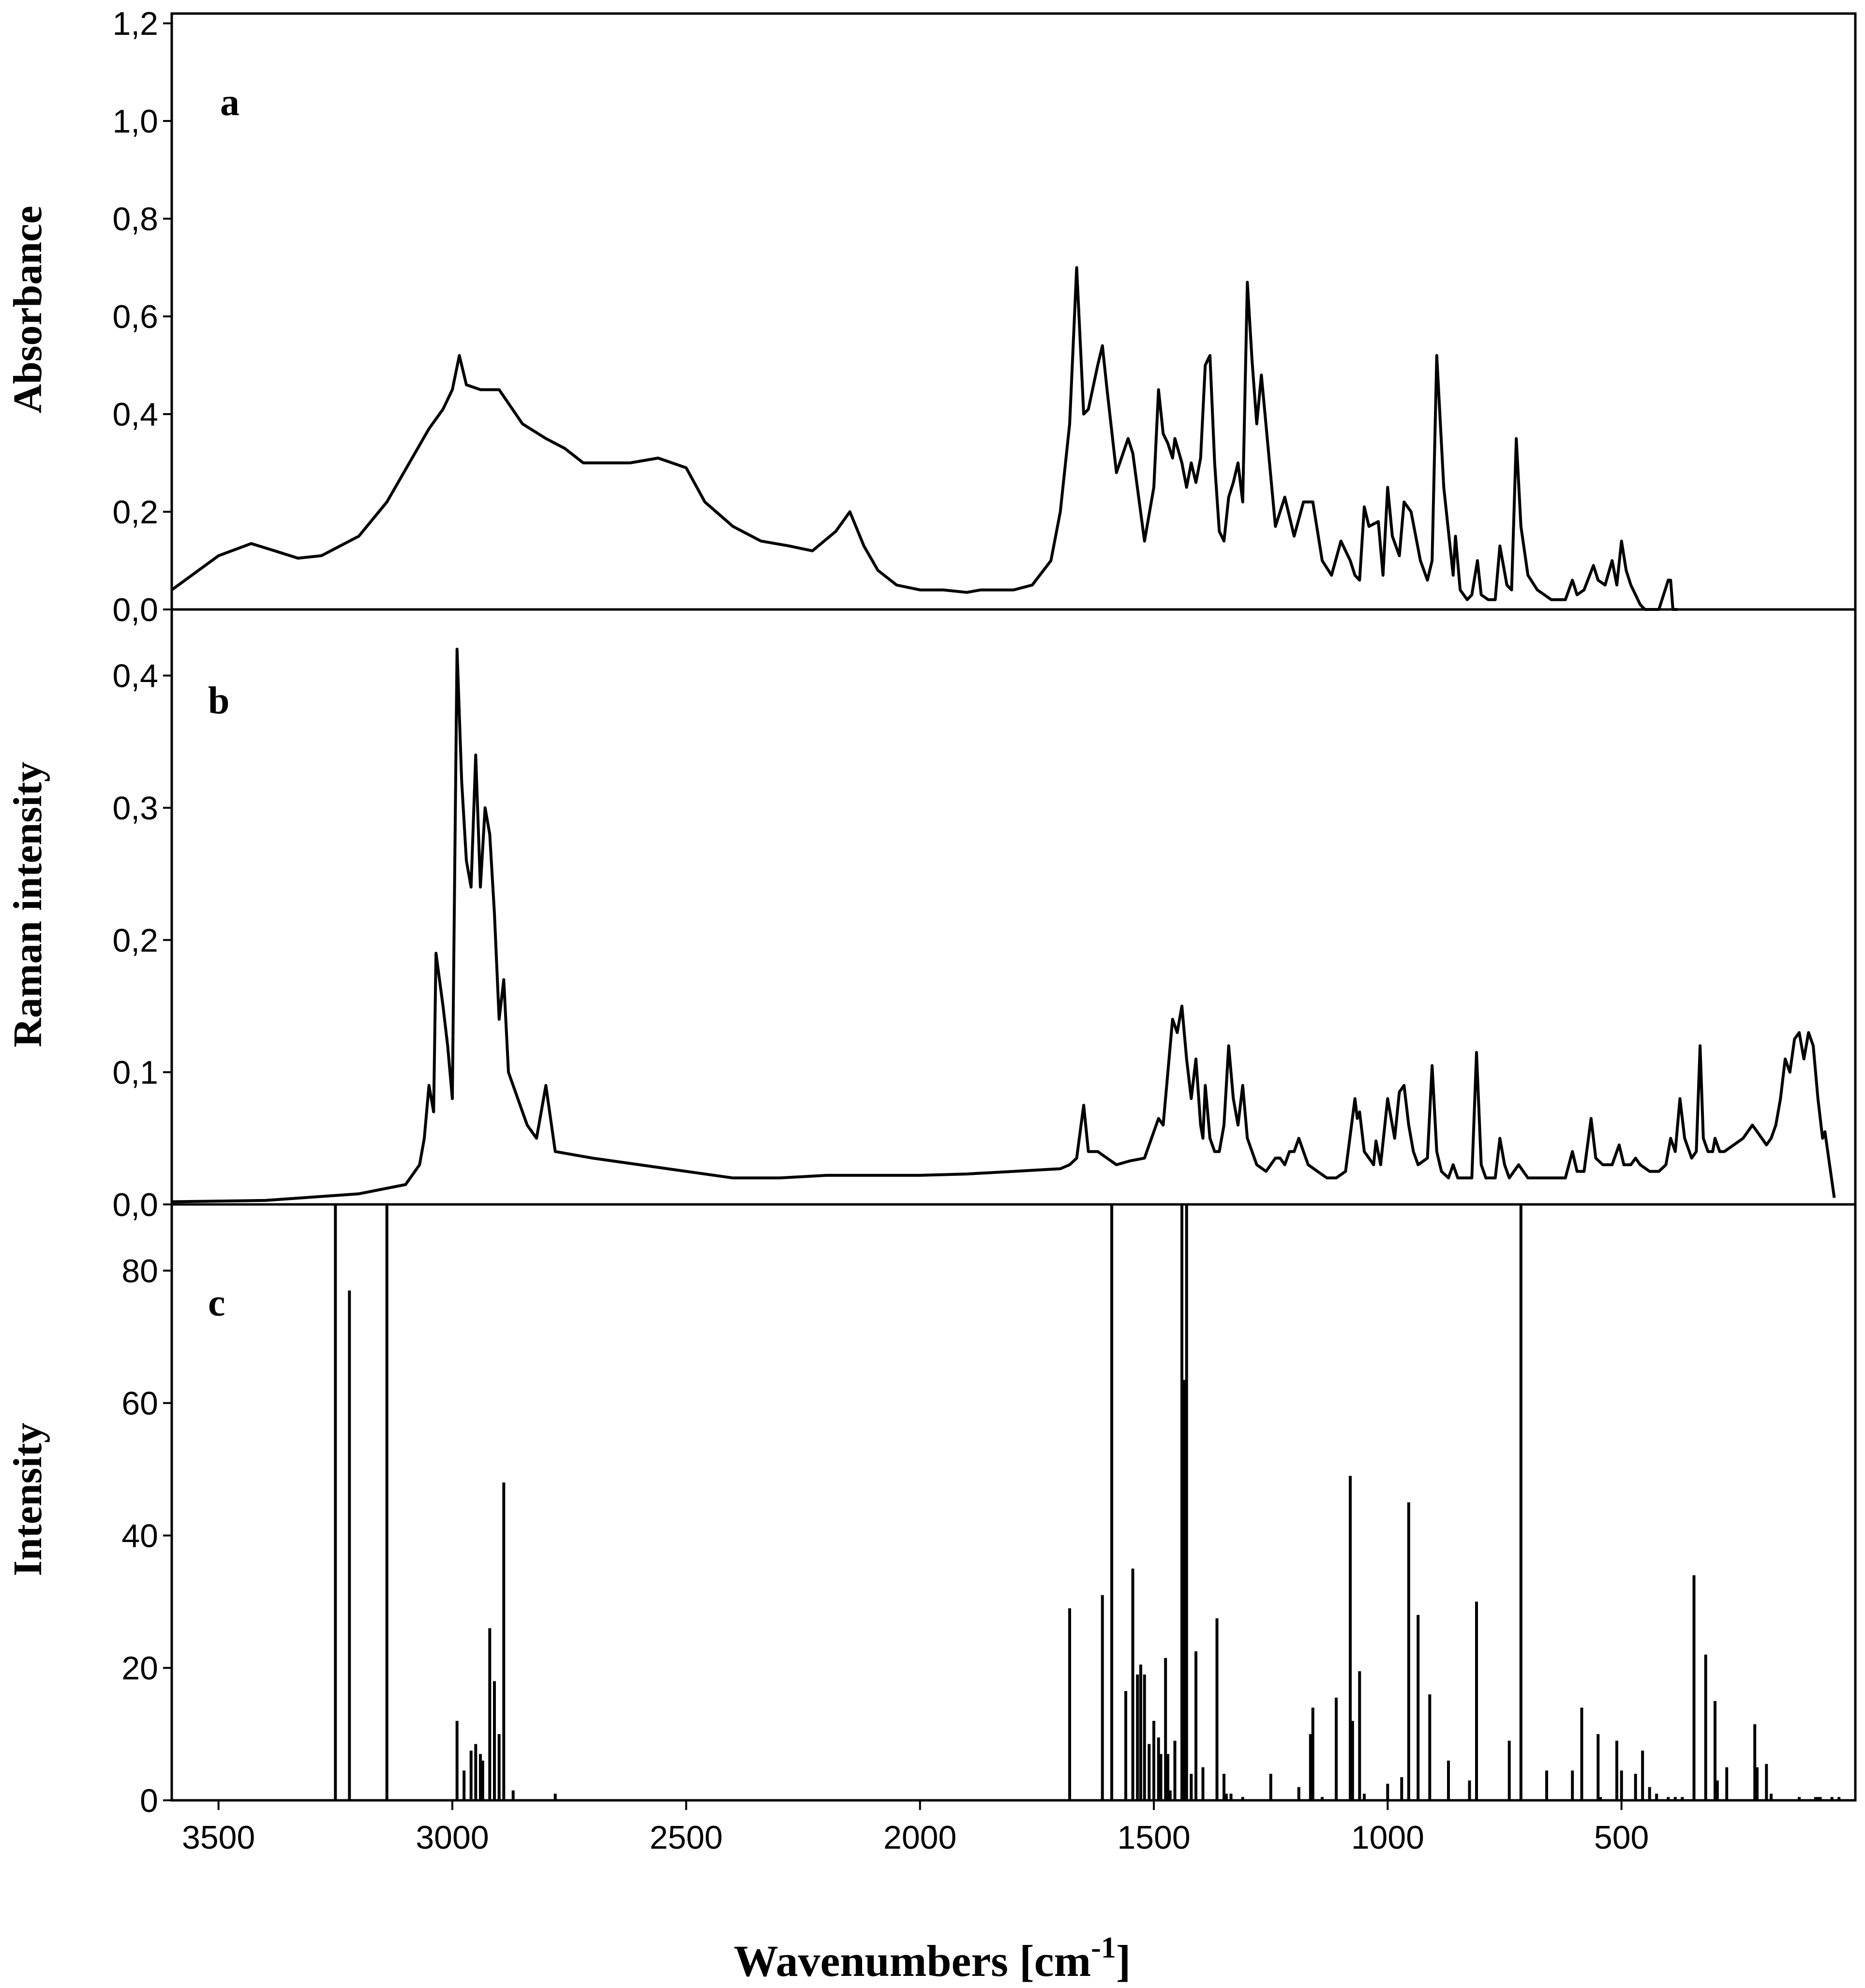 Image resolution: width=1865 pixels, height=1988 pixels. What do you see at coordinates (139, 1403) in the screenshot?
I see `panel-c-y-tick-label: 60` at bounding box center [139, 1403].